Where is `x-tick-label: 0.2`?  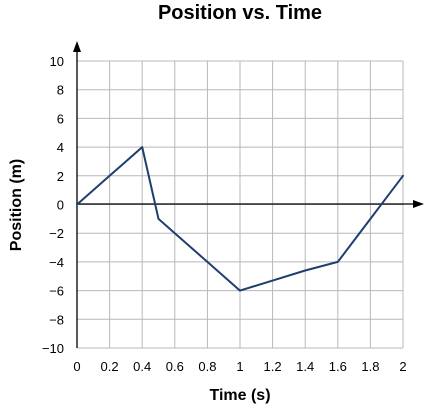
x-tick-label: 0.2 is located at coordinates (110, 366).